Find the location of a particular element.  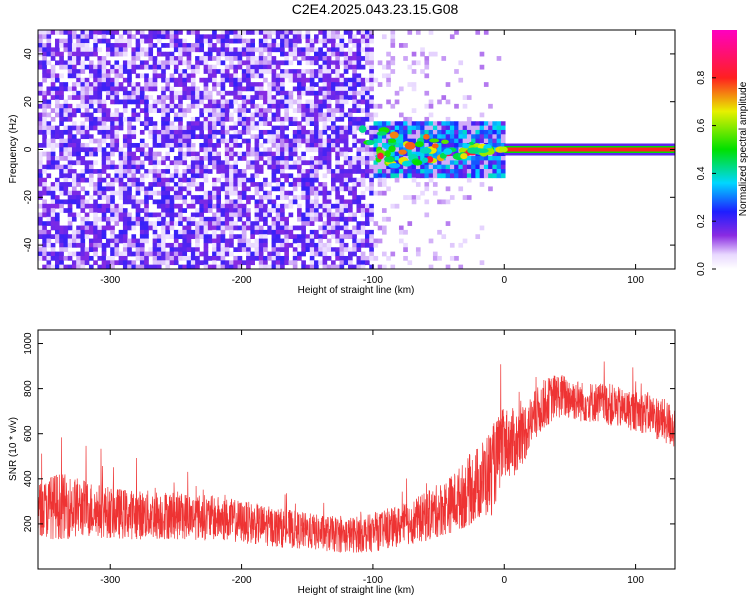

x-tick-label: -300 is located at coordinates (110, 280).